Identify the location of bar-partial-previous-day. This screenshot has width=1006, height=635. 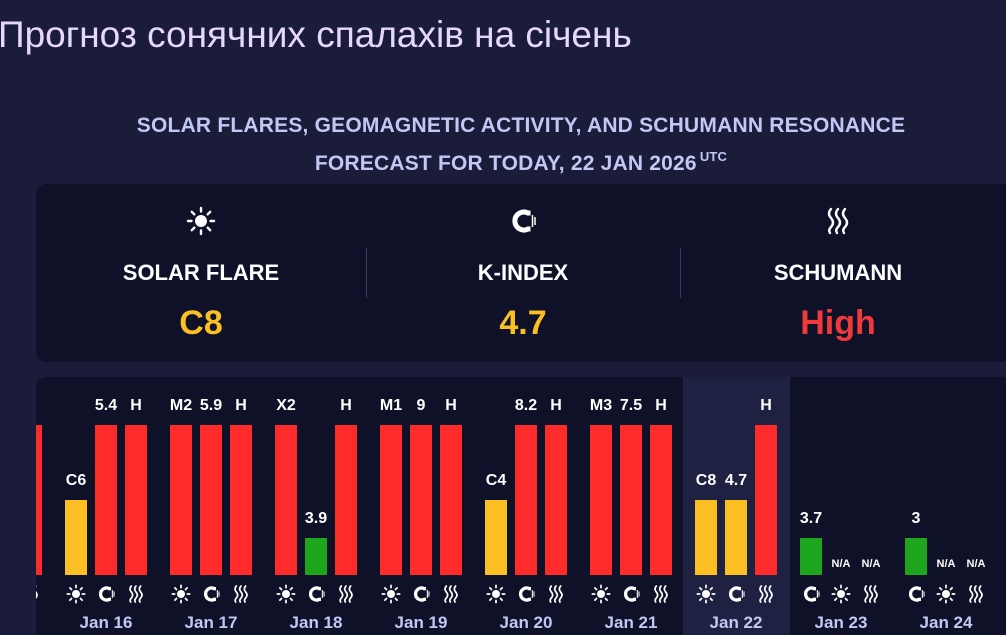
(39, 500).